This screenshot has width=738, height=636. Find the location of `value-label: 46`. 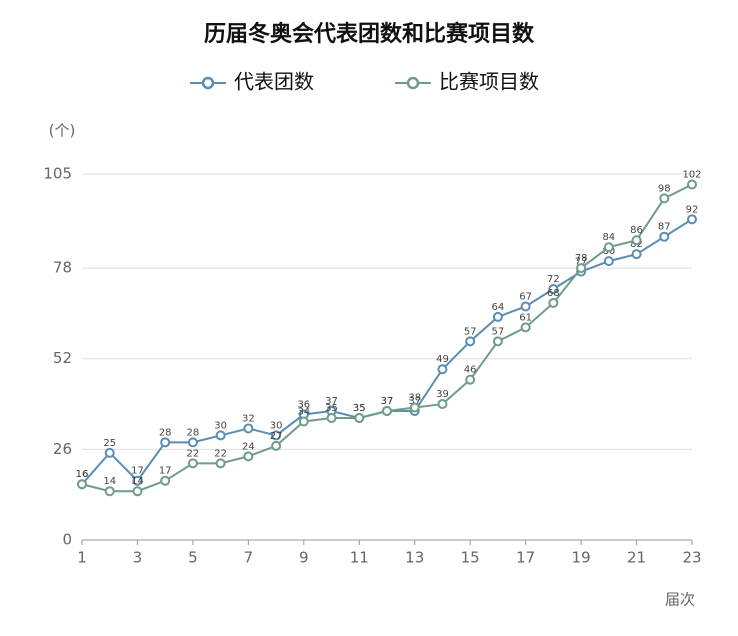

value-label: 46 is located at coordinates (470, 370).